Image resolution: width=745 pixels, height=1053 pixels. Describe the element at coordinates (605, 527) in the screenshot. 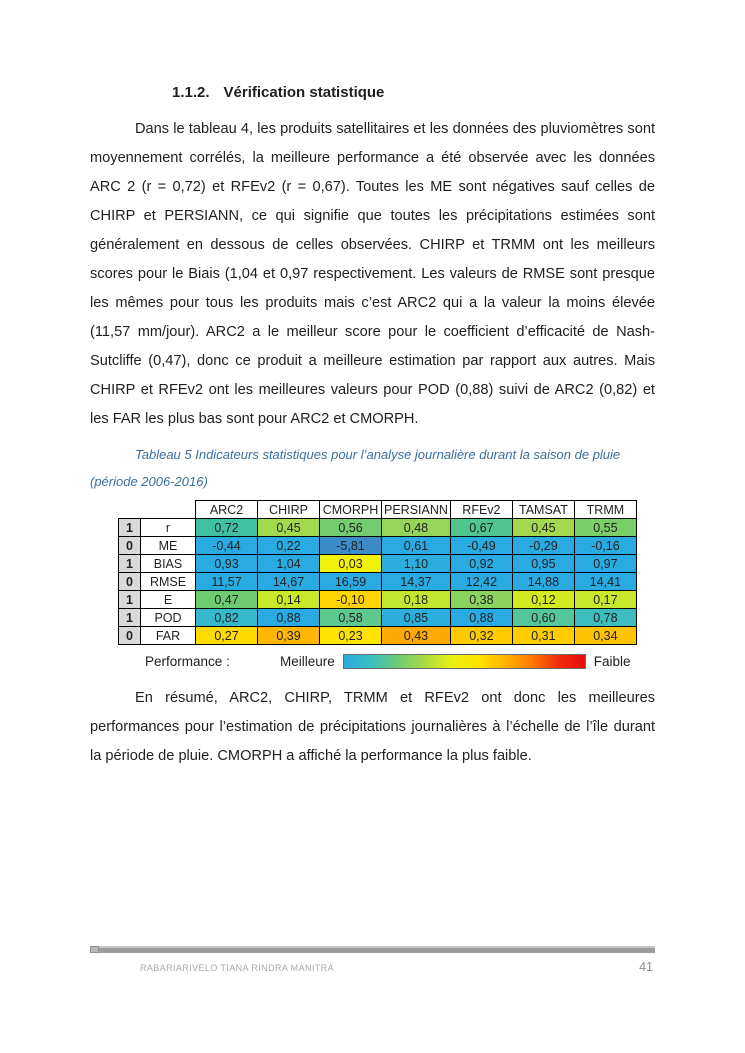

I see `table-cell: 0,55` at that location.